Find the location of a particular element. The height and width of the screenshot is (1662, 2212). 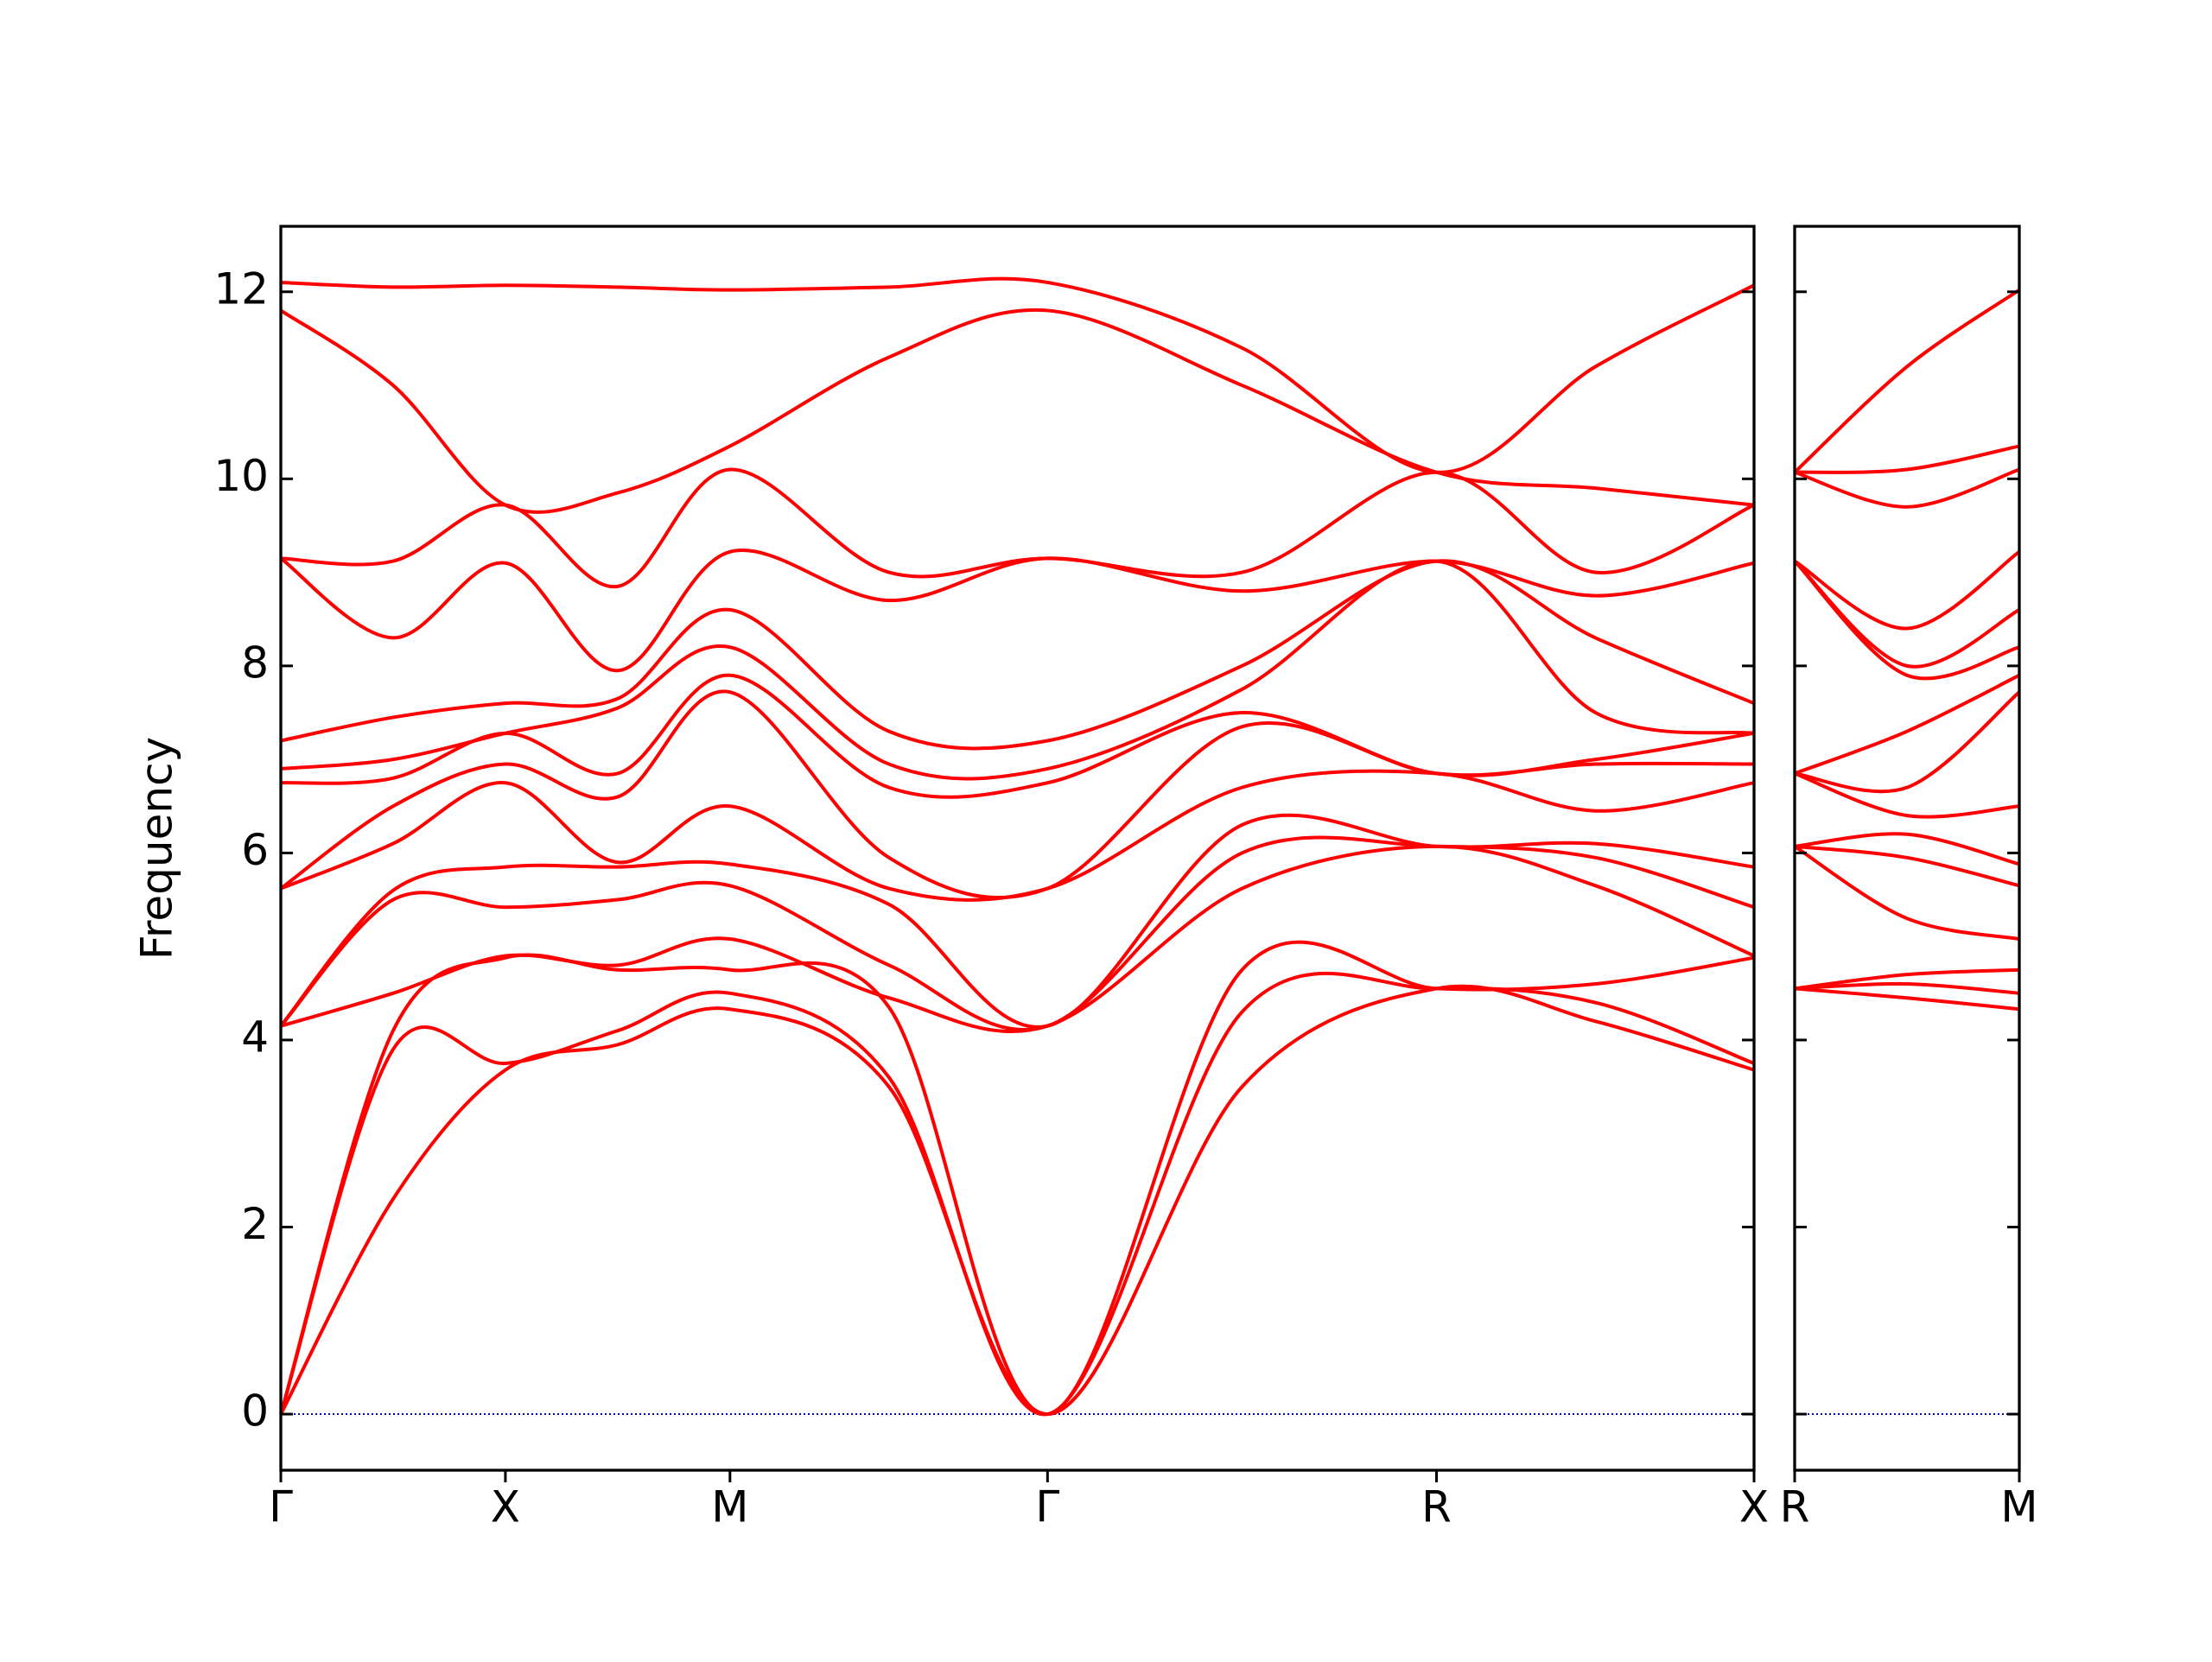

y-tick-label: 6 is located at coordinates (255, 850).